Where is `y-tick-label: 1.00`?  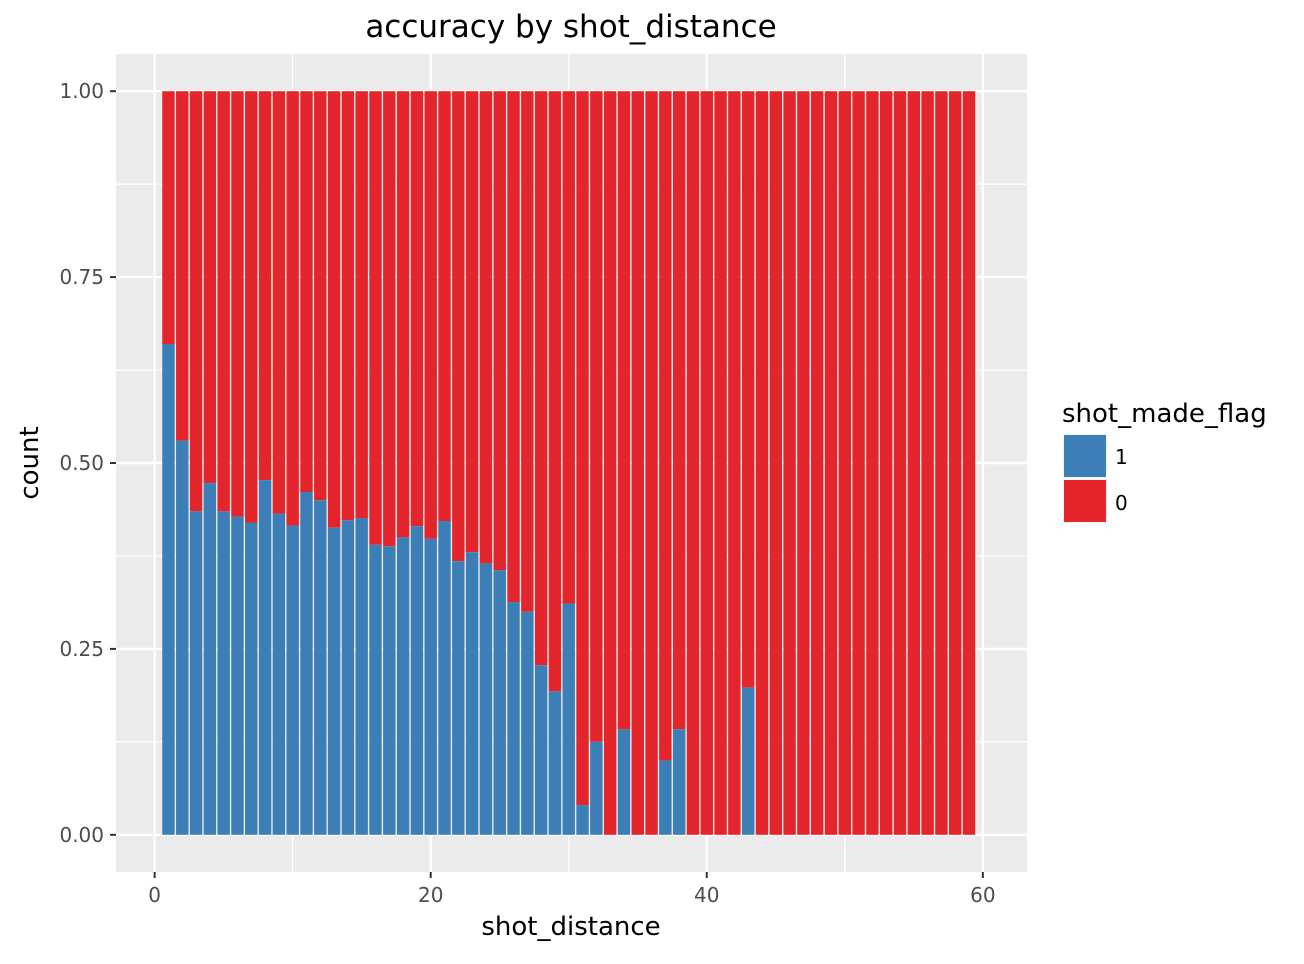
y-tick-label: 1.00 is located at coordinates (81, 91).